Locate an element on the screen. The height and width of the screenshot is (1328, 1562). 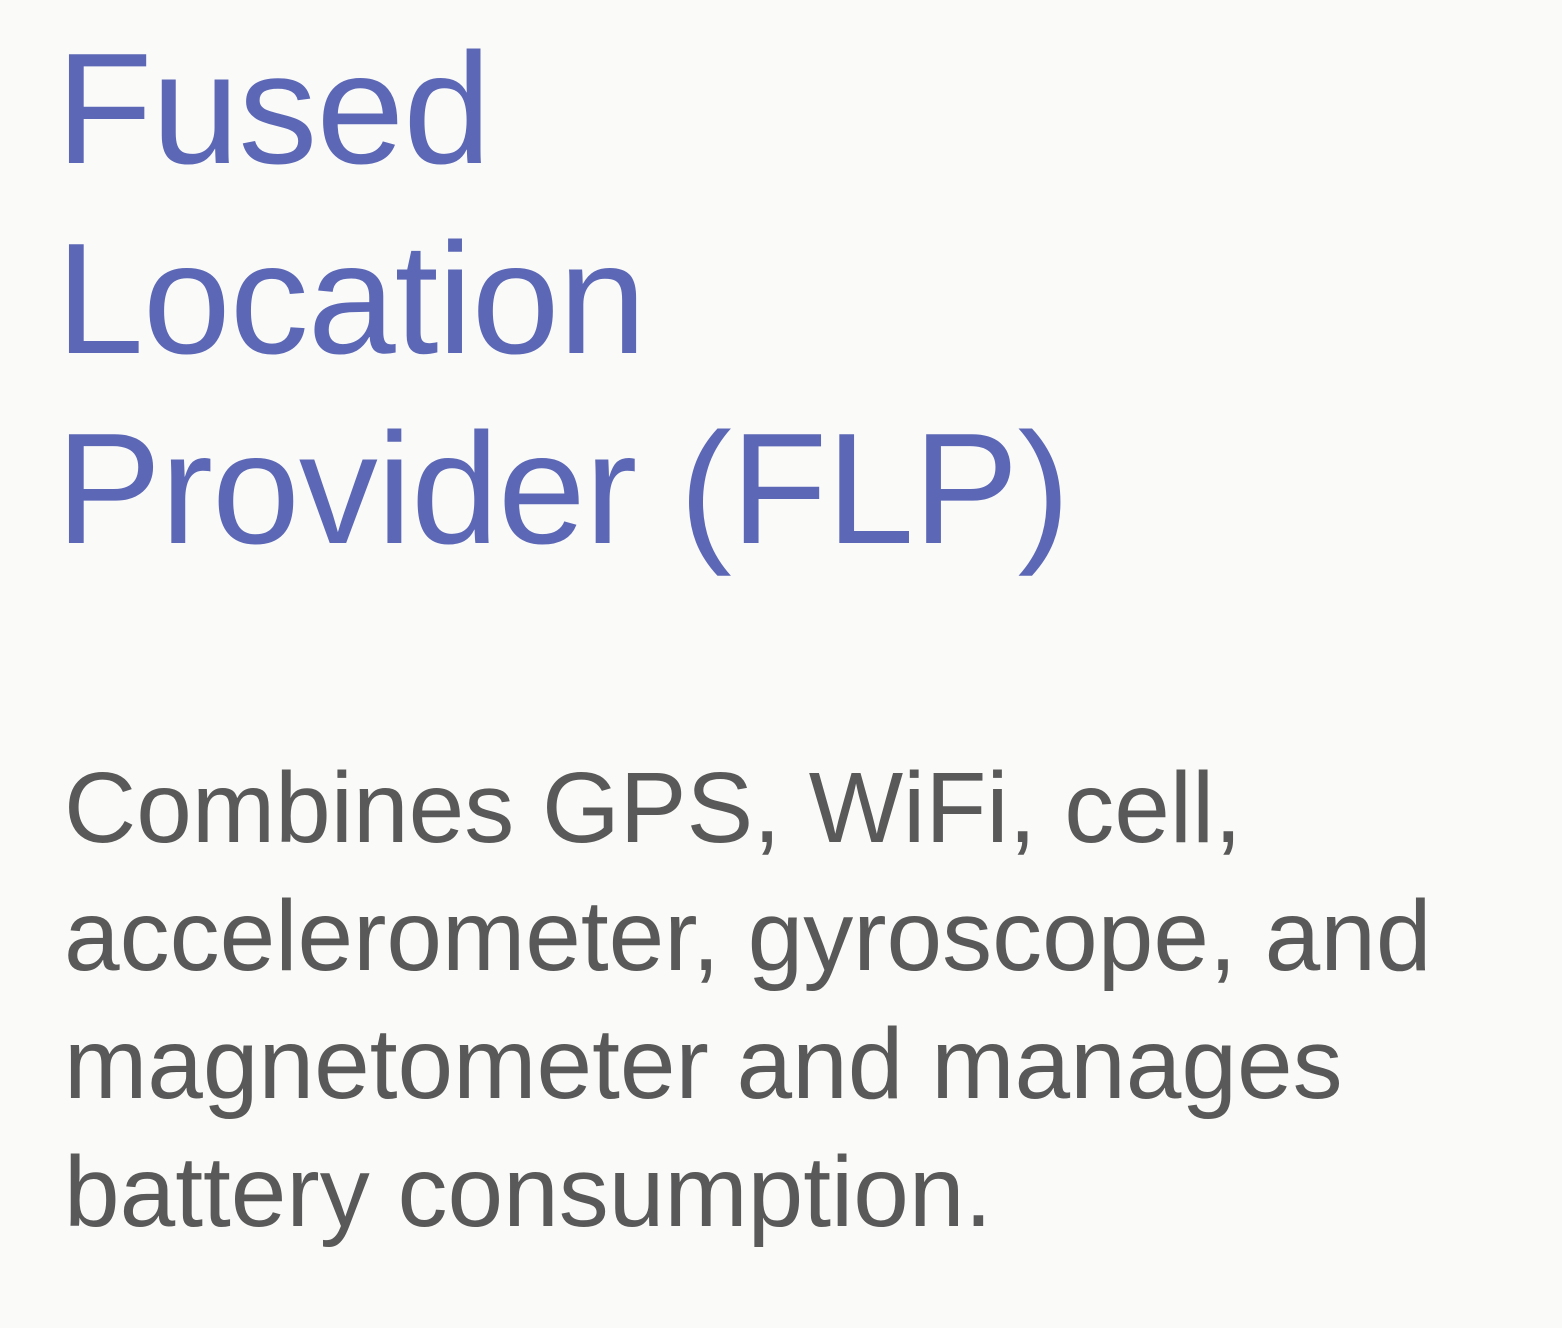
slide-body-line: Combines GPS, WiFi, cell, is located at coordinates (653, 808).